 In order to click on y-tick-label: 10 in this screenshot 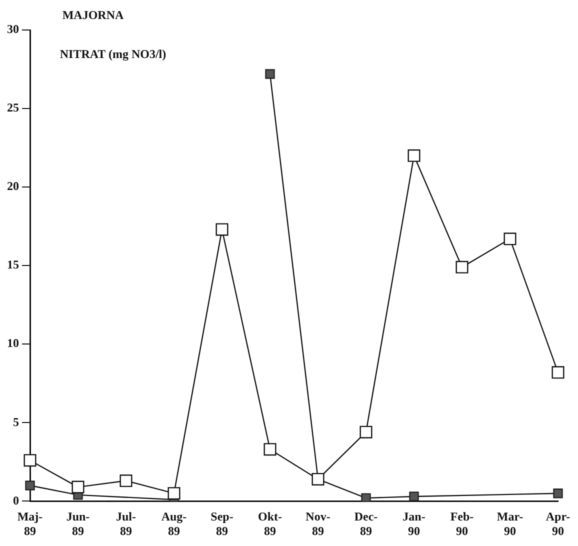, I will do `click(13, 343)`.